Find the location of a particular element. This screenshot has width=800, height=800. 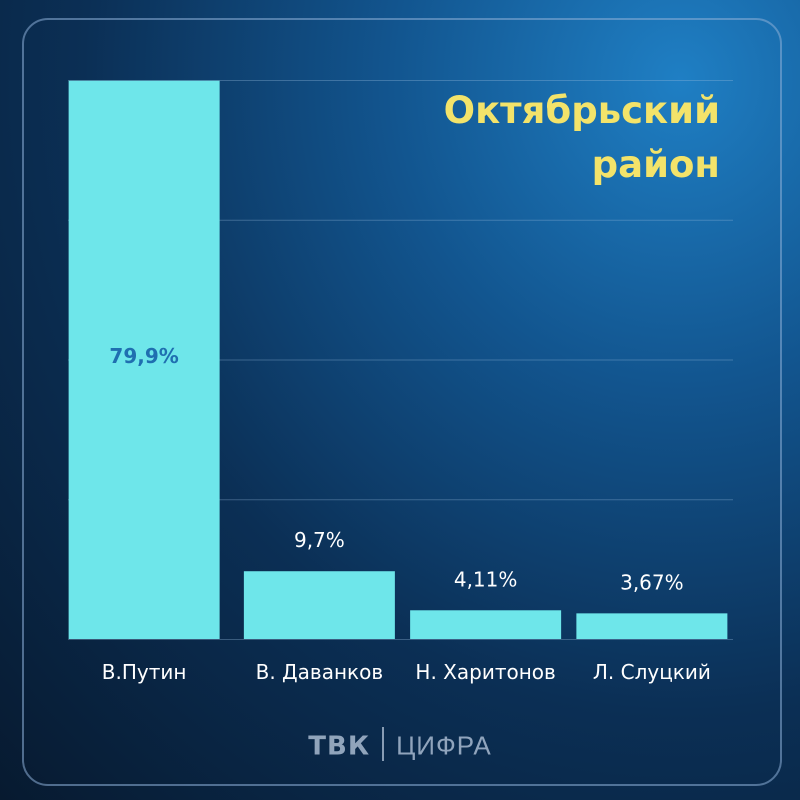

chart-title: Октябрьский район is located at coordinates (581, 137).